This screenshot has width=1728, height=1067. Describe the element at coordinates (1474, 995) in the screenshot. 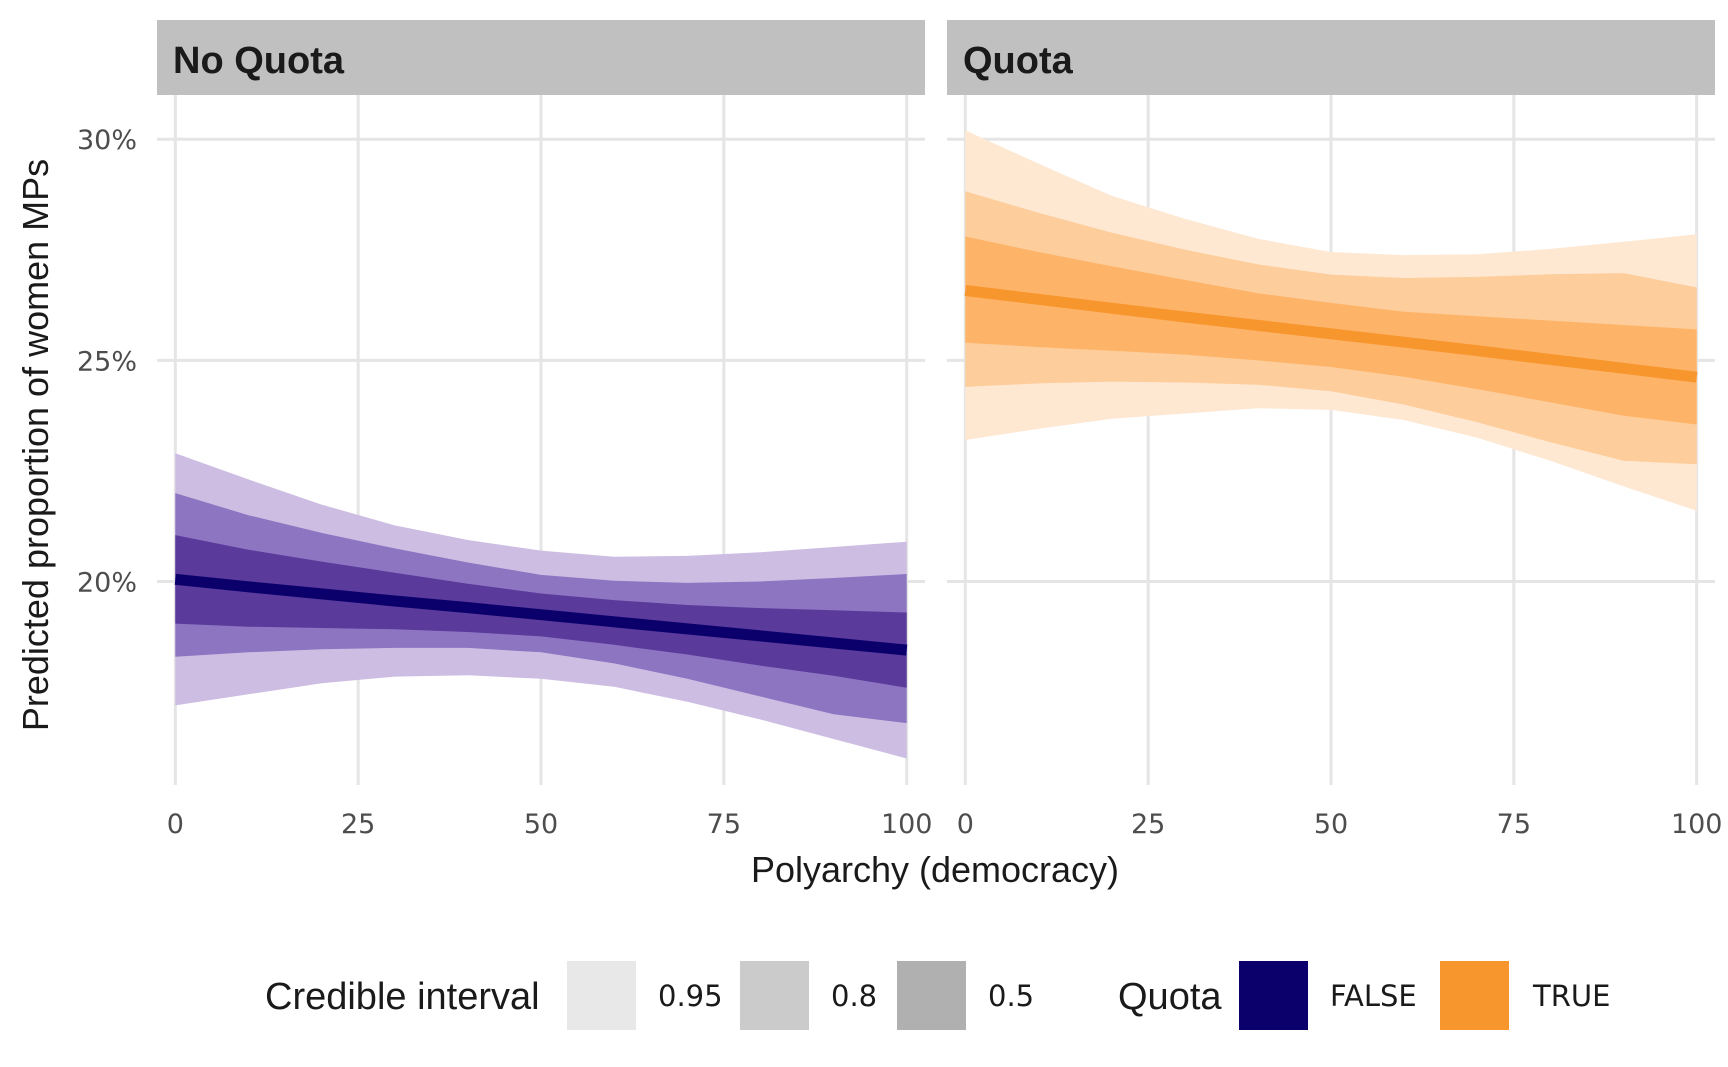

I see `legend-key-true` at that location.